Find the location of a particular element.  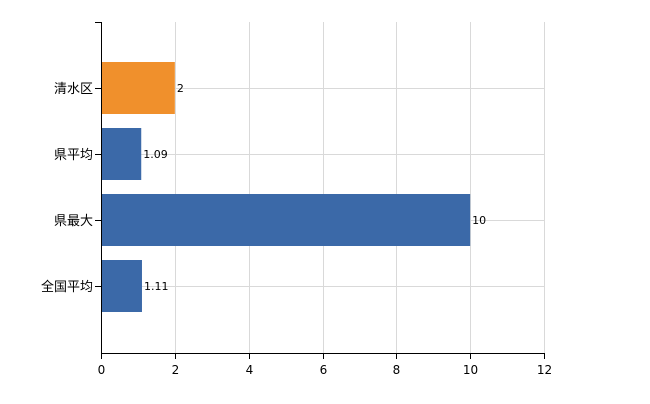

x-tick-label-2: 4 is located at coordinates (250, 370).